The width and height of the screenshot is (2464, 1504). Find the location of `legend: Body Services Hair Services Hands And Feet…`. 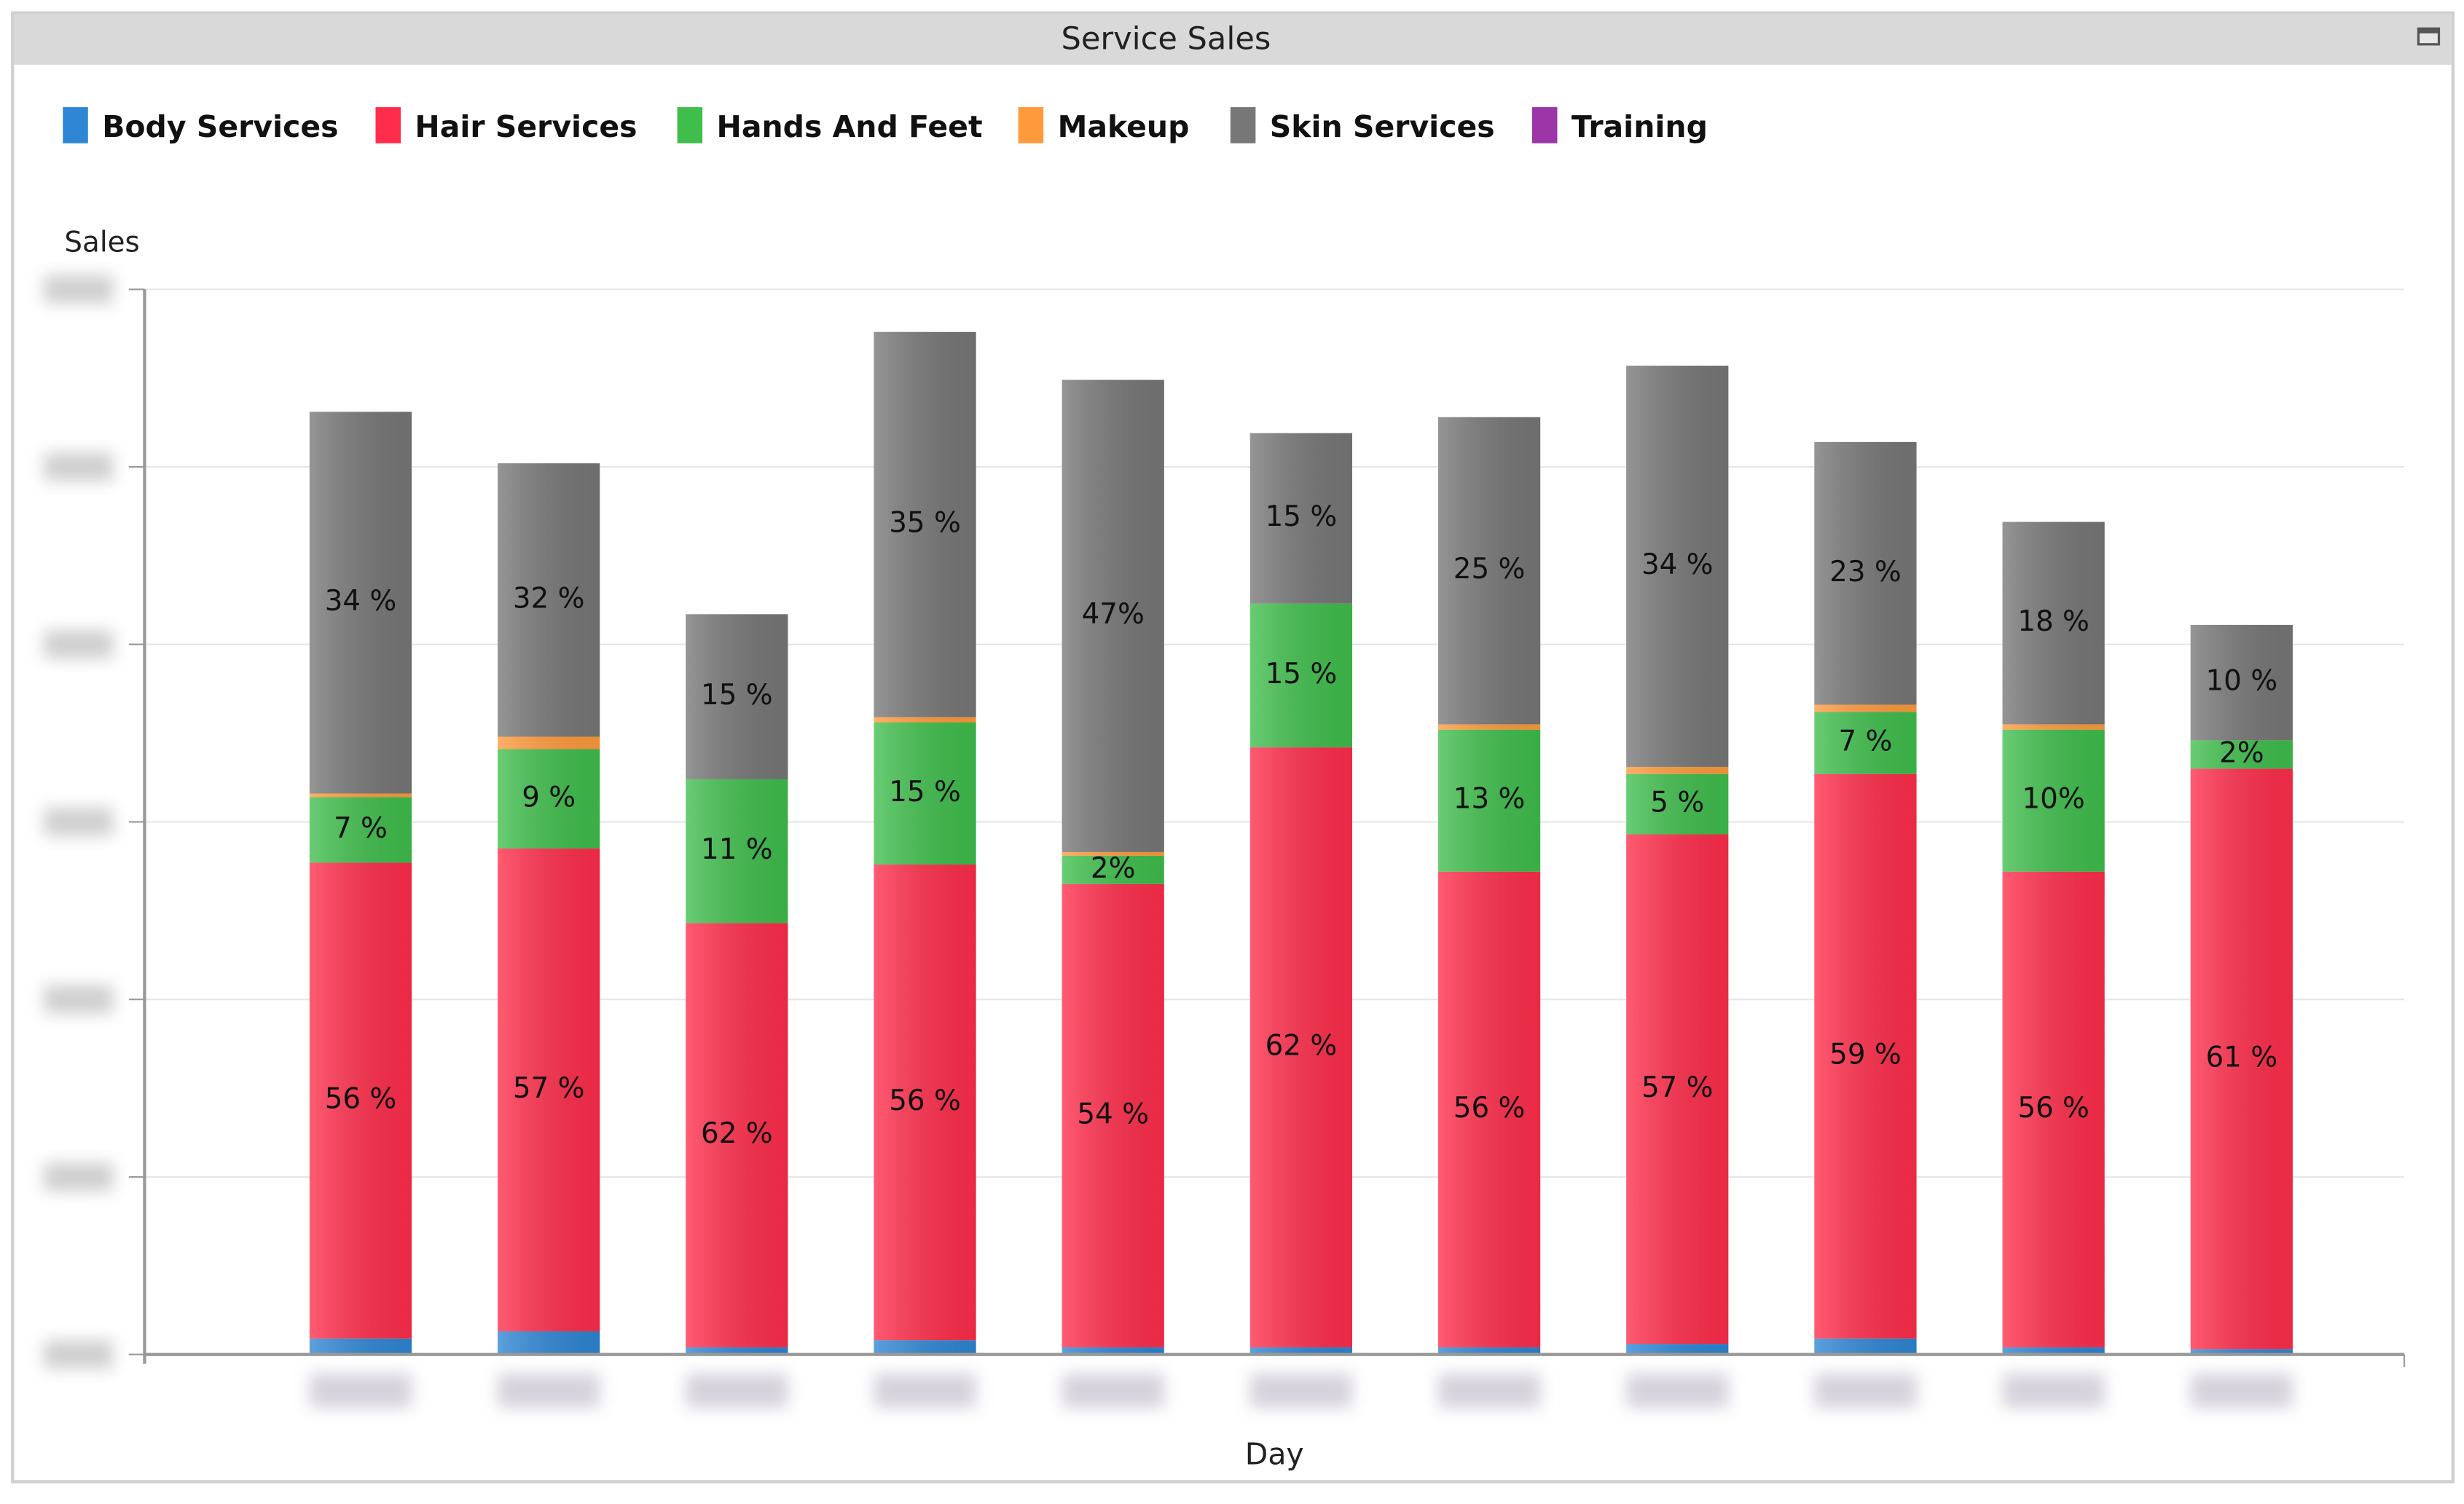

legend: Body Services Hair Services Hands And Feet… is located at coordinates (885, 125).